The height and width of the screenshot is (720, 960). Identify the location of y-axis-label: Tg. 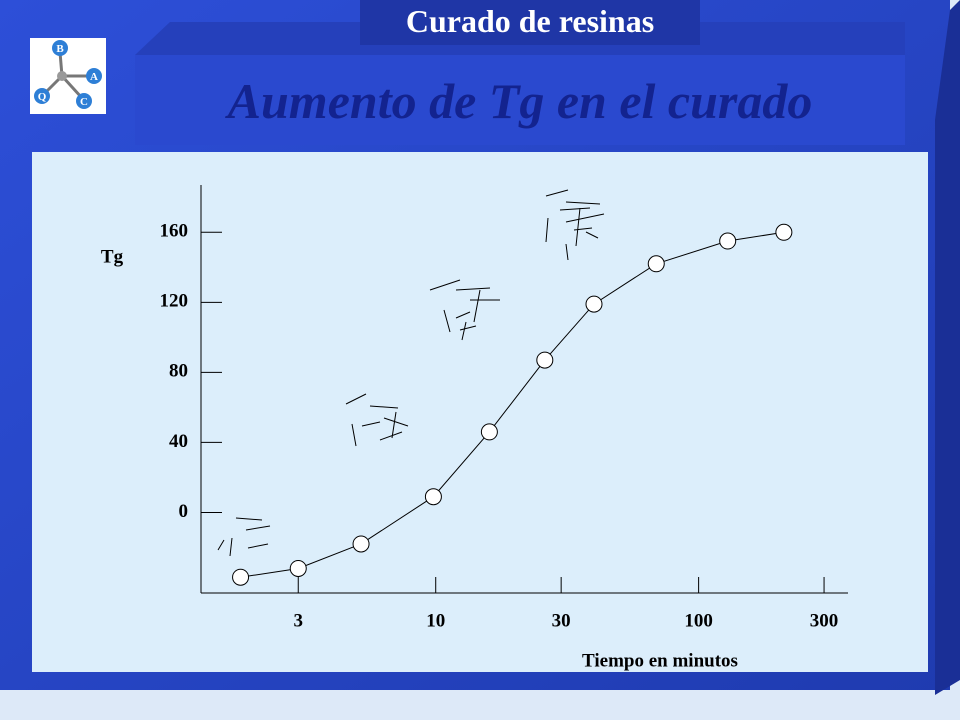
(112, 256).